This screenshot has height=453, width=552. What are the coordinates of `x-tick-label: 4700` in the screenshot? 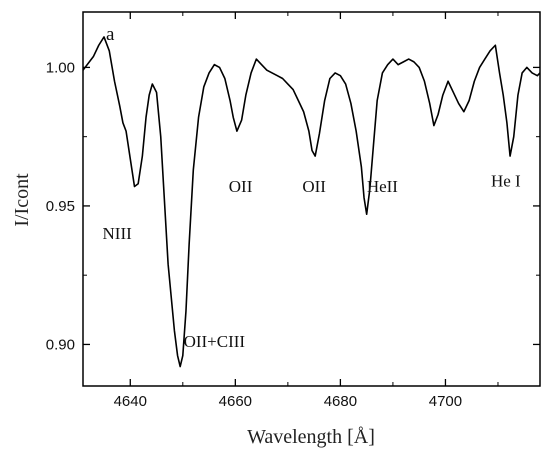 It's located at (445, 401).